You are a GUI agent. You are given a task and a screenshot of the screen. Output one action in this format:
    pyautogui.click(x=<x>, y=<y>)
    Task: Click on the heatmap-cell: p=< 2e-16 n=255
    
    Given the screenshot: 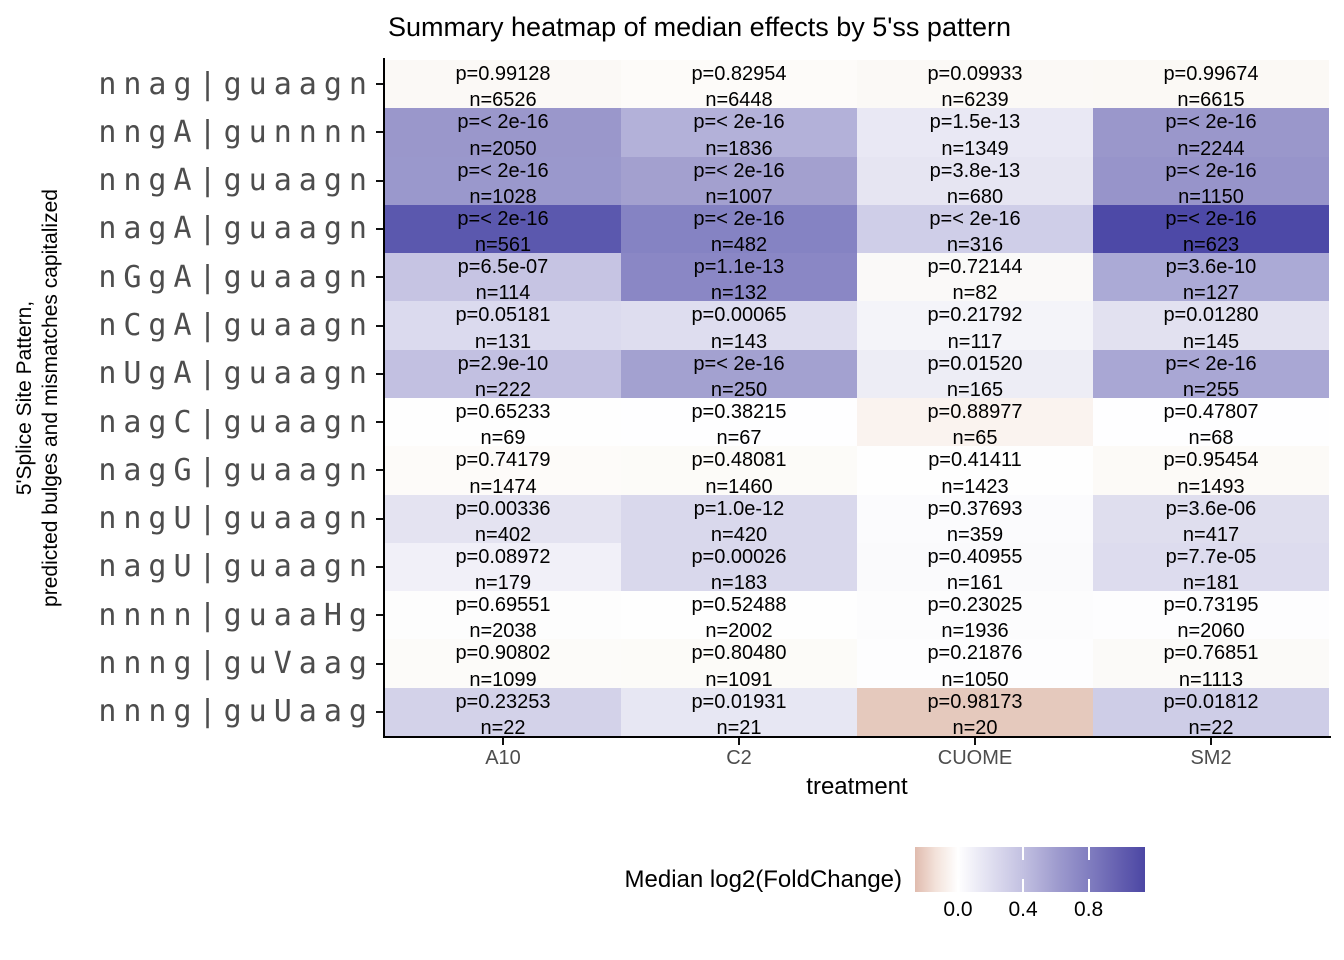 What is the action you would take?
    pyautogui.click(x=1211, y=375)
    